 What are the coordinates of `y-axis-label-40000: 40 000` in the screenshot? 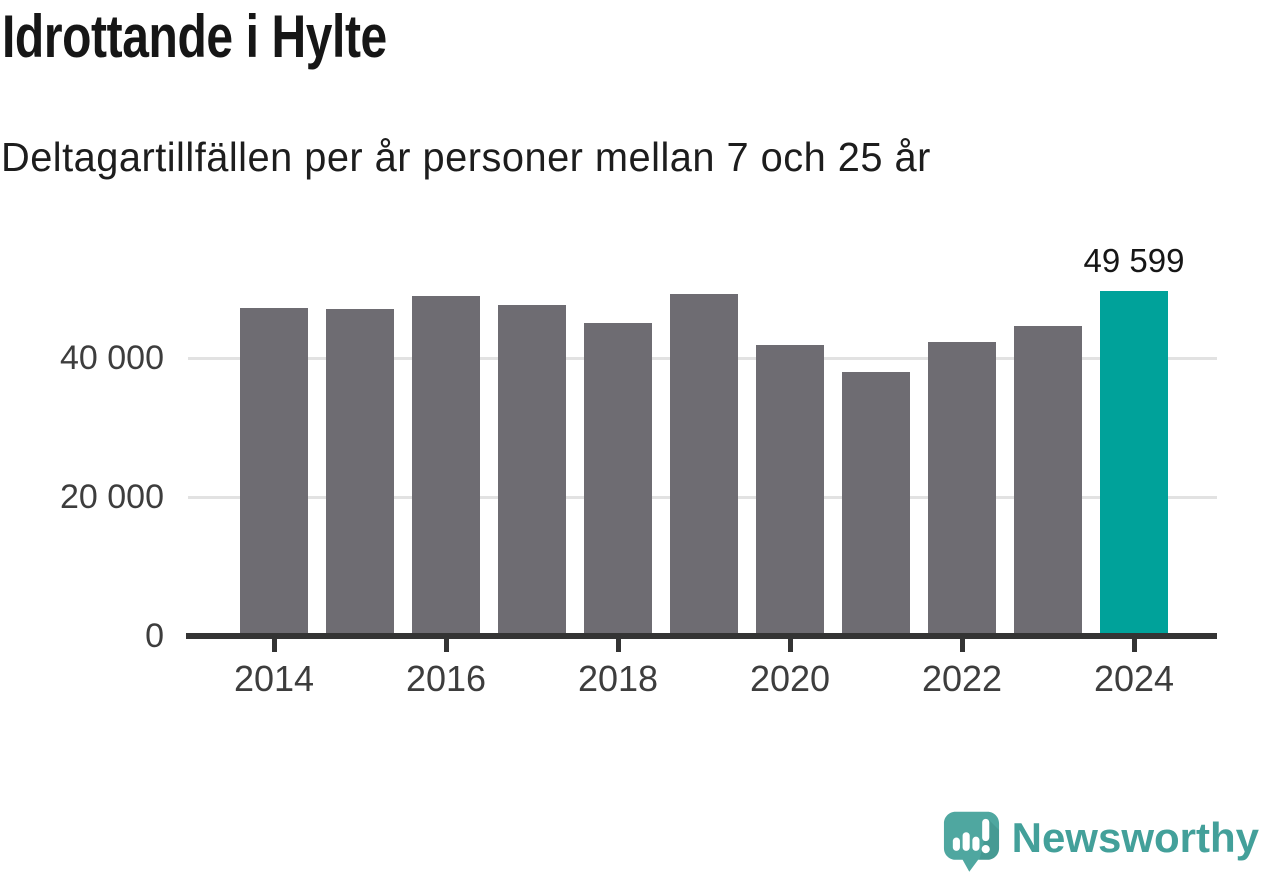 It's located at (112, 358).